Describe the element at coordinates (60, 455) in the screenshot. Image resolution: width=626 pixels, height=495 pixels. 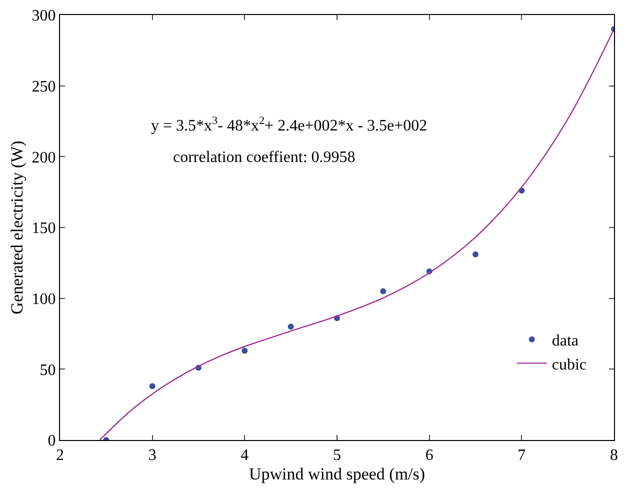
I see `x-tick-label: 2` at that location.